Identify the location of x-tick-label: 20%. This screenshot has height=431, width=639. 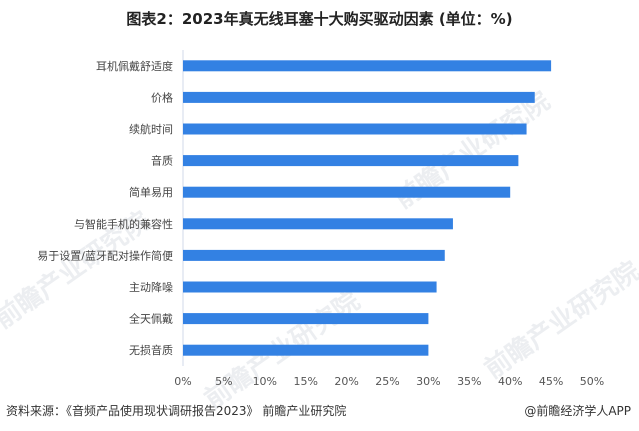
(346, 381).